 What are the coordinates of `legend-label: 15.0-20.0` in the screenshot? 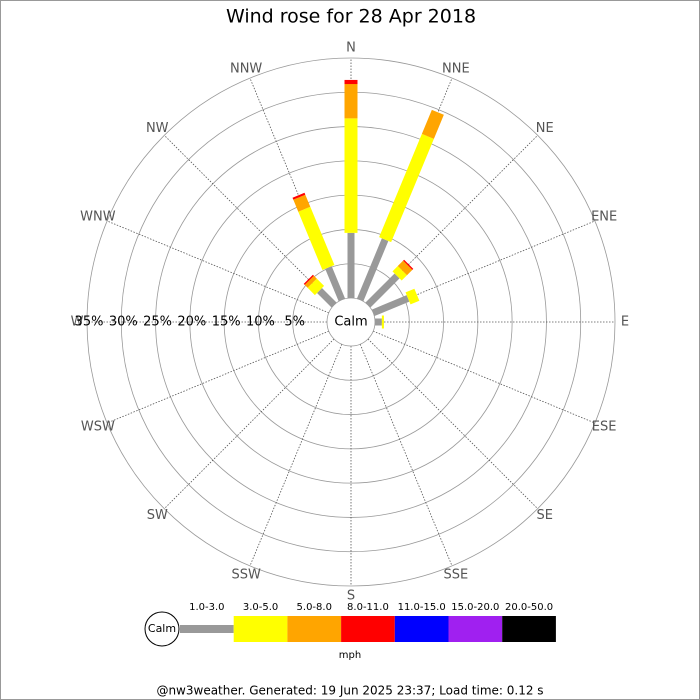 It's located at (475, 607).